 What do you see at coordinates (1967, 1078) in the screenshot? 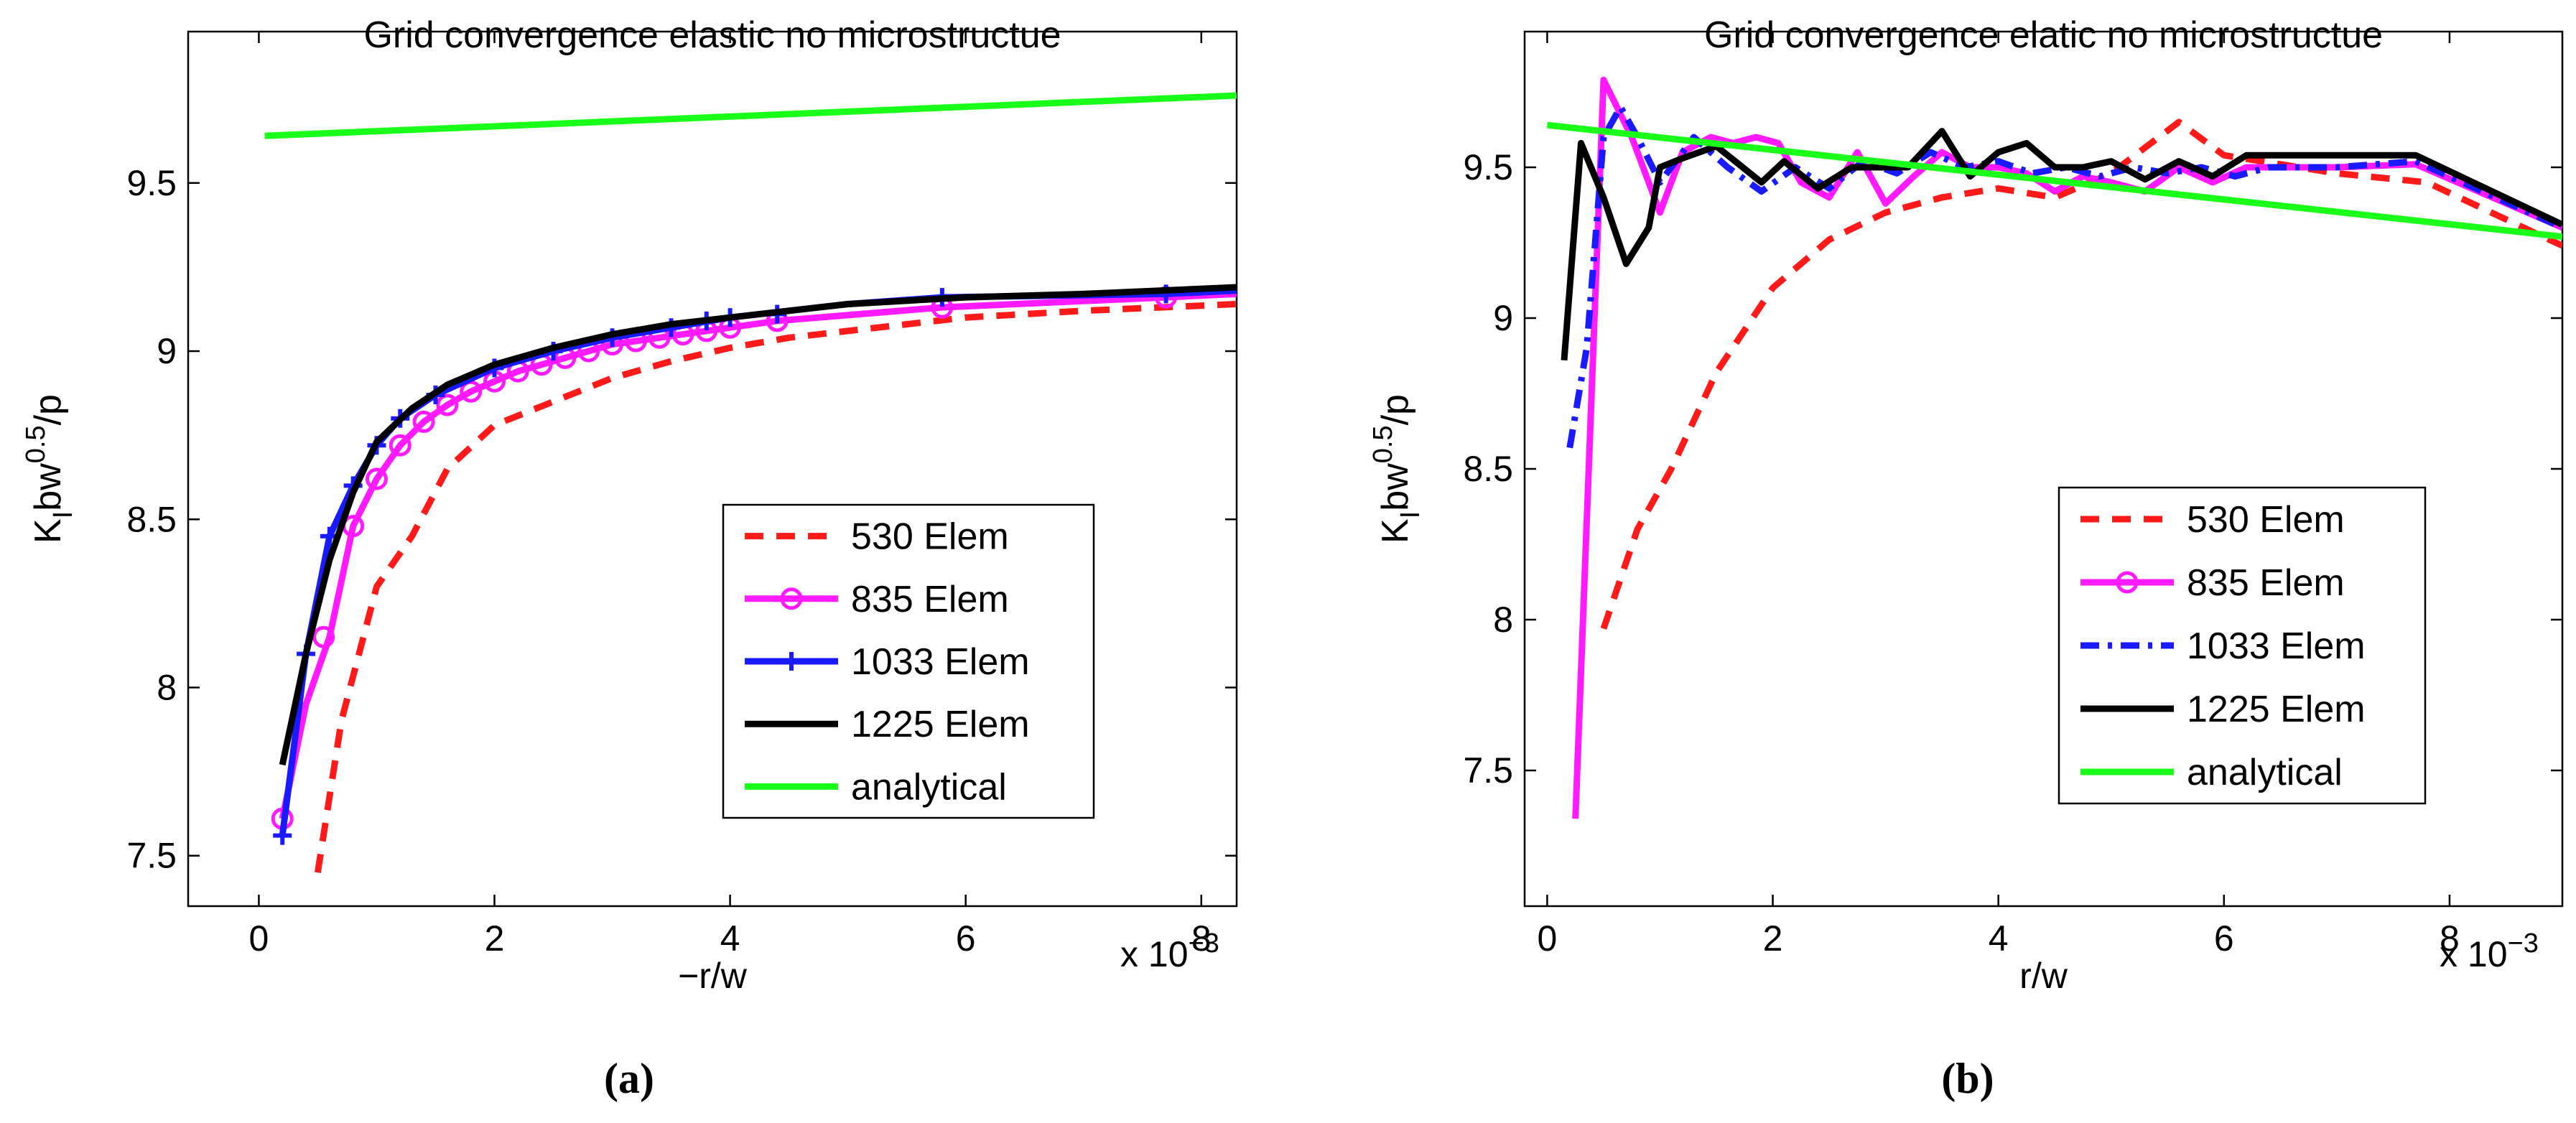
I see `panel-label: (b)` at bounding box center [1967, 1078].